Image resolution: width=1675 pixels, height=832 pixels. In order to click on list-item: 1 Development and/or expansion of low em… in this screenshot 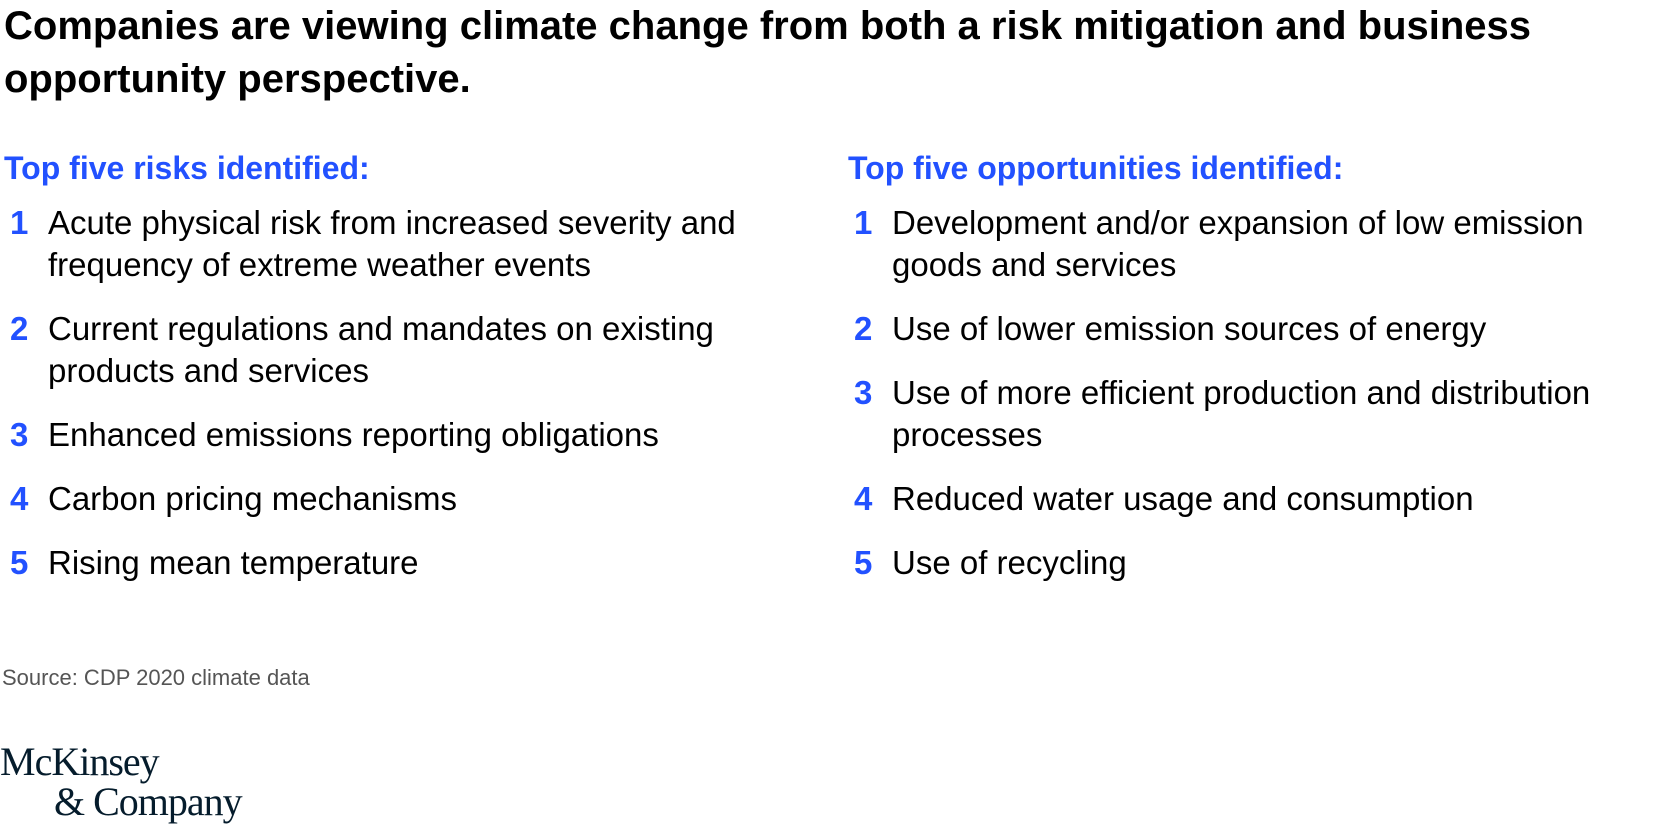, I will do `click(1258, 244)`.